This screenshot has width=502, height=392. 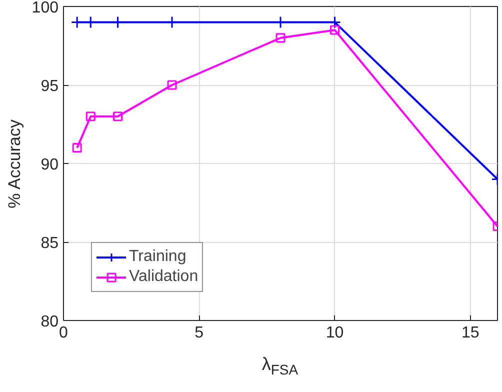 I want to click on y-tick-label: 100, so click(x=45, y=8).